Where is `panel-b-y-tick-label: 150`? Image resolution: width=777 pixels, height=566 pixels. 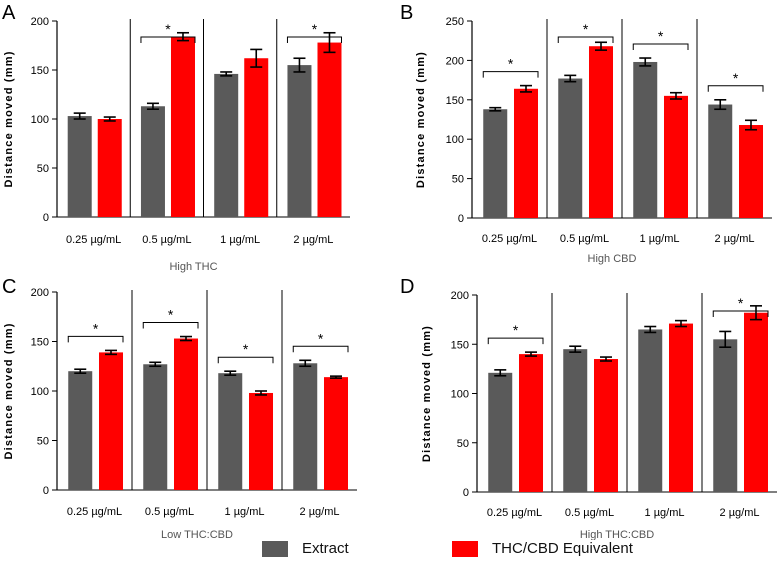
panel-b-y-tick-label: 150 is located at coordinates (455, 101).